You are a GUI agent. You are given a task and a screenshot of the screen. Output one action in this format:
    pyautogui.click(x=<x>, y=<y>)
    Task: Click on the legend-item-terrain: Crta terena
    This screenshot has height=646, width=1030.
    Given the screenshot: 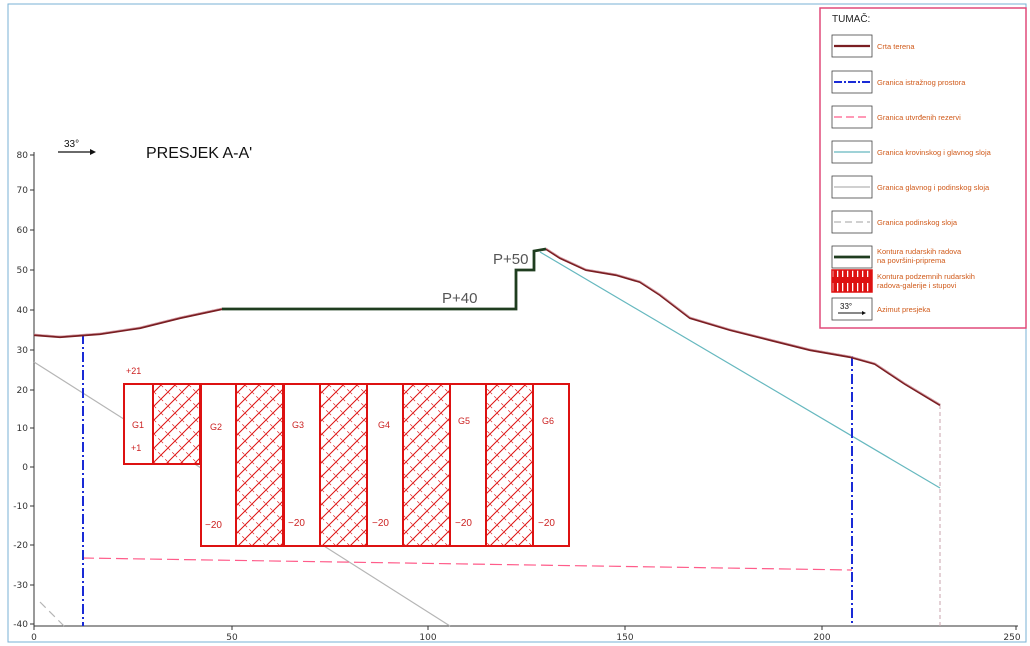 What is the action you would take?
    pyautogui.click(x=896, y=46)
    